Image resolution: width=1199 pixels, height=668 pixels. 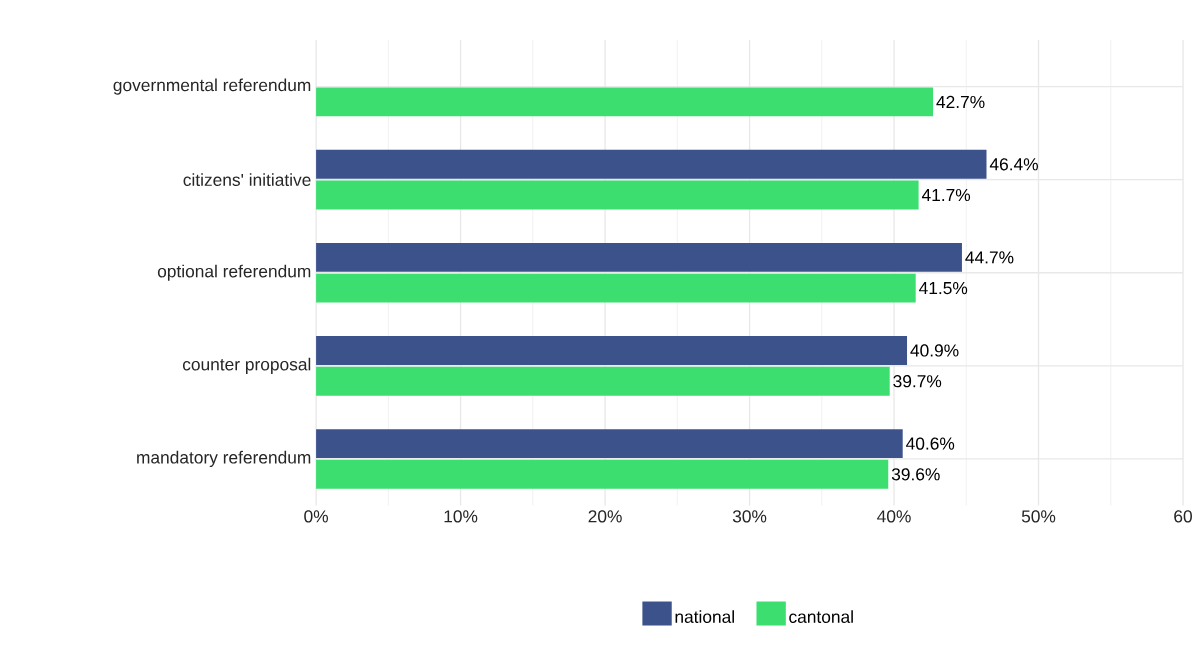 I want to click on legend-label: national, so click(x=704, y=616).